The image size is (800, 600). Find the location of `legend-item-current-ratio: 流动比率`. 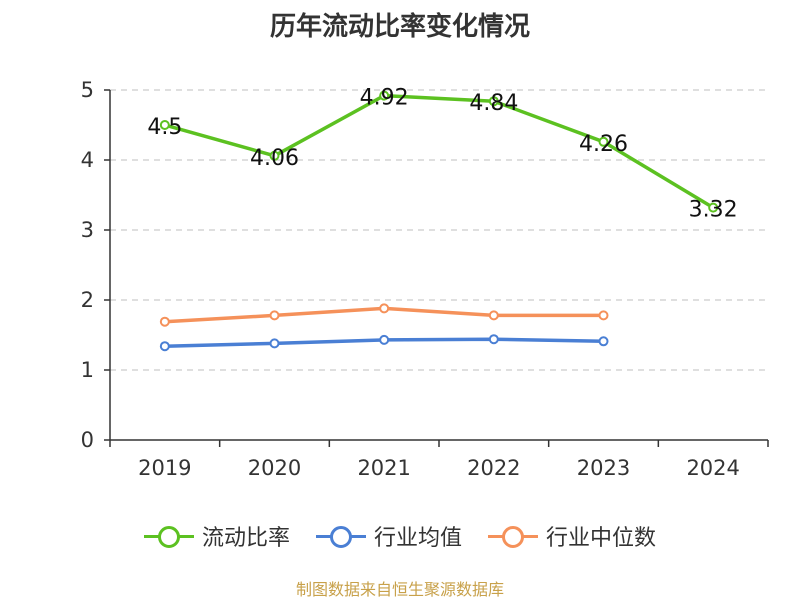

legend-item-current-ratio: 流动比率 is located at coordinates (216, 536).